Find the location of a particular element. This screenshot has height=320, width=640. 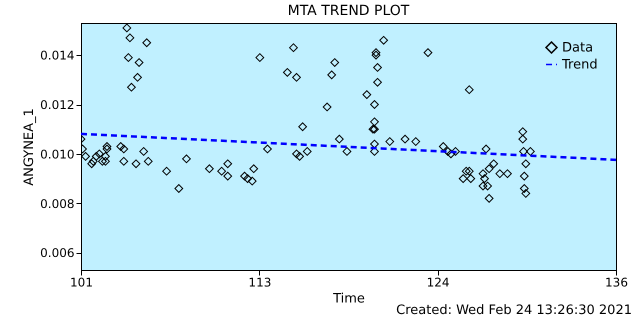

y-tick-label: 0.006 is located at coordinates (57, 253).